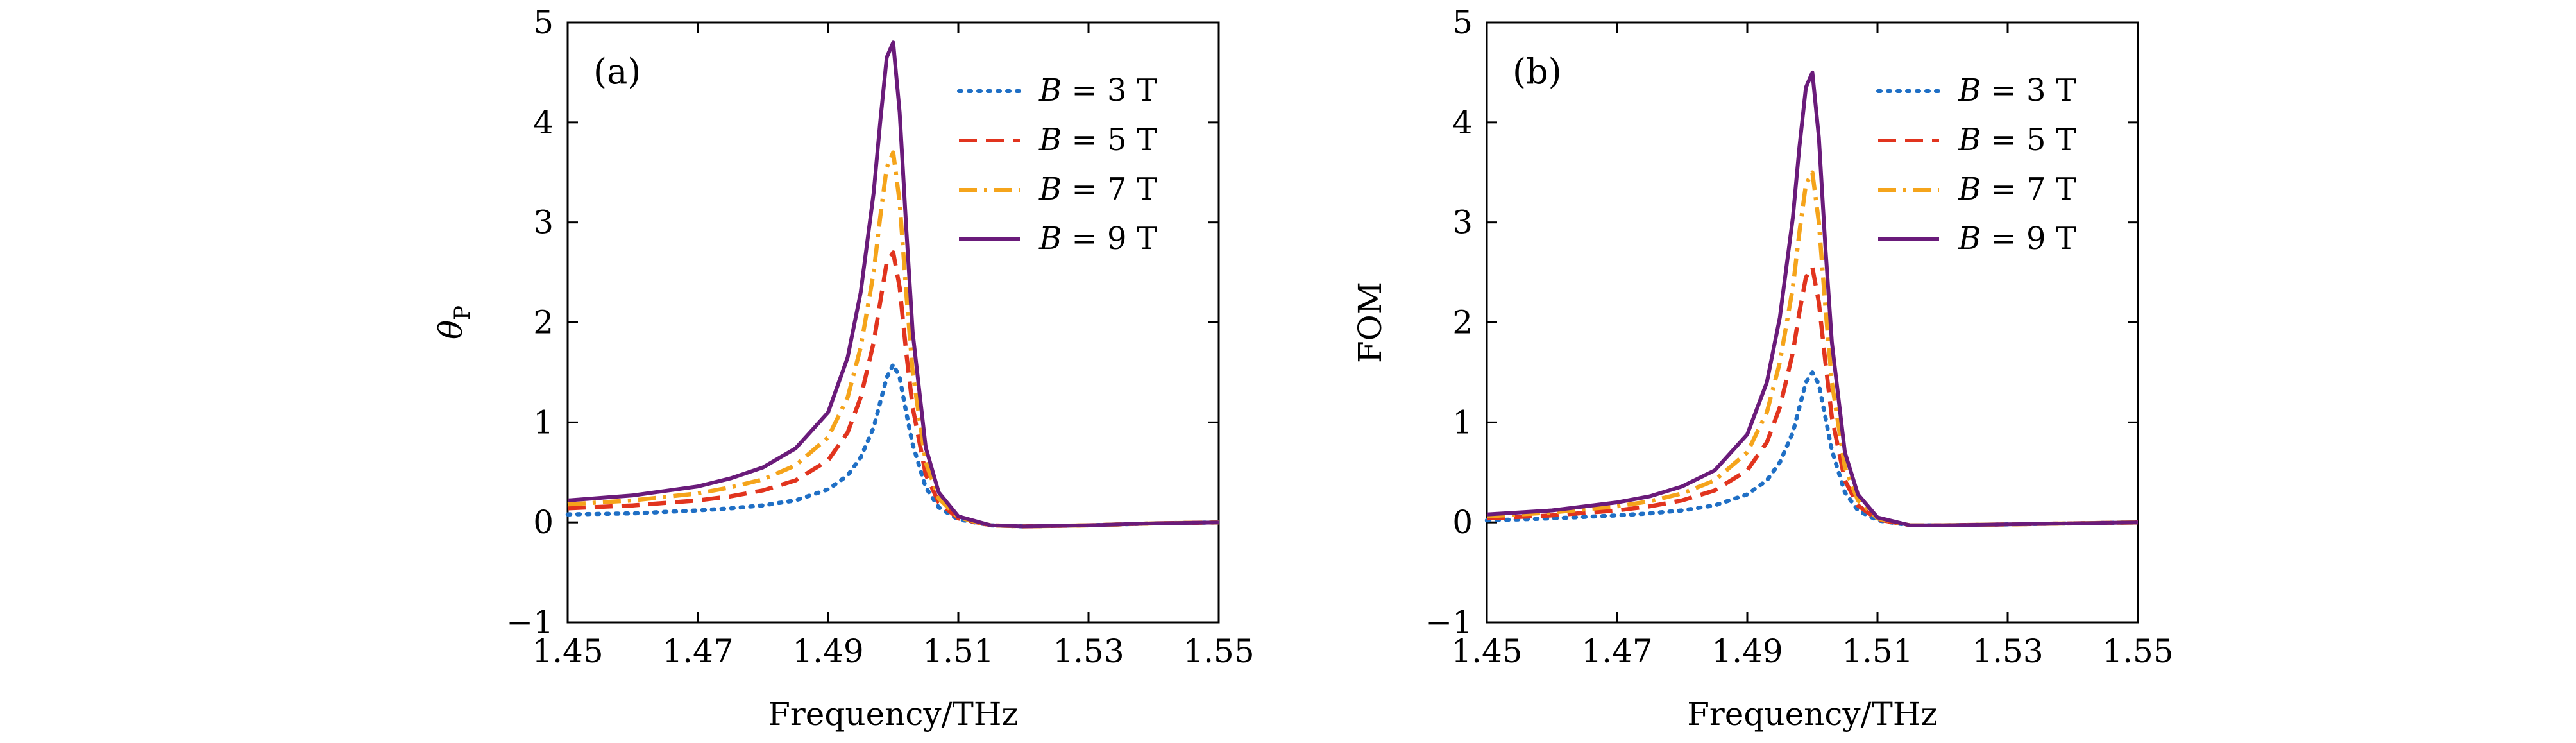 This screenshot has width=2576, height=743. I want to click on panel-label: (a), so click(617, 71).